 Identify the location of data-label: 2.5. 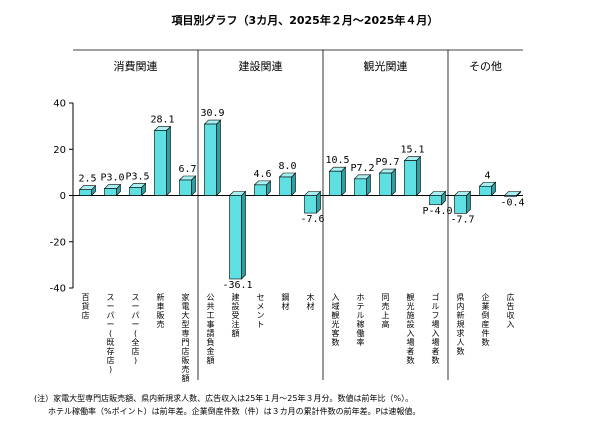
(87, 179).